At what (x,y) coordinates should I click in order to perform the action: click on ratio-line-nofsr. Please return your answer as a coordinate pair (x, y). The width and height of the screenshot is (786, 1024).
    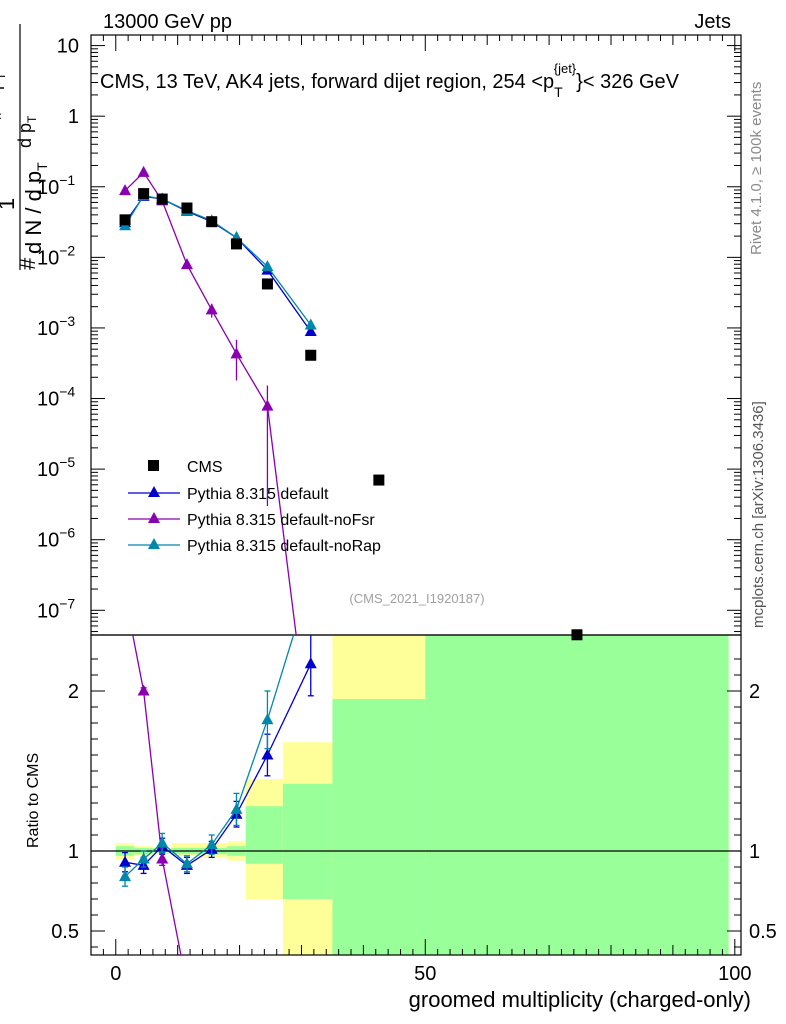
    Looking at the image, I should click on (157, 795).